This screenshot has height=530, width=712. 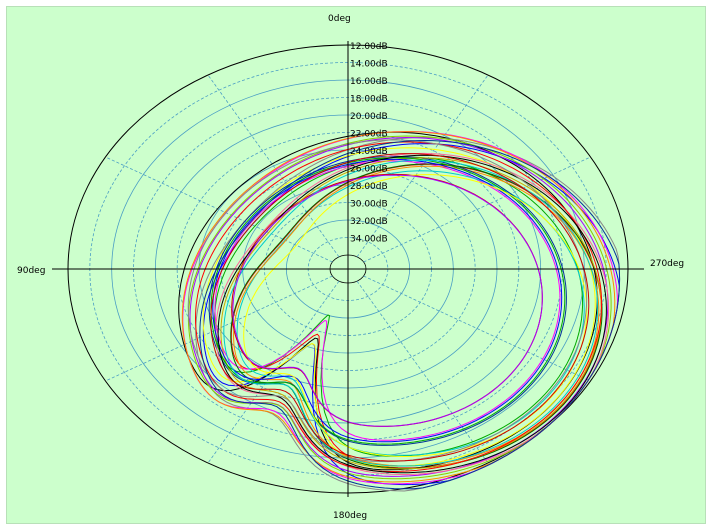 I want to click on ring-label-26db: 26.00dB, so click(x=369, y=170).